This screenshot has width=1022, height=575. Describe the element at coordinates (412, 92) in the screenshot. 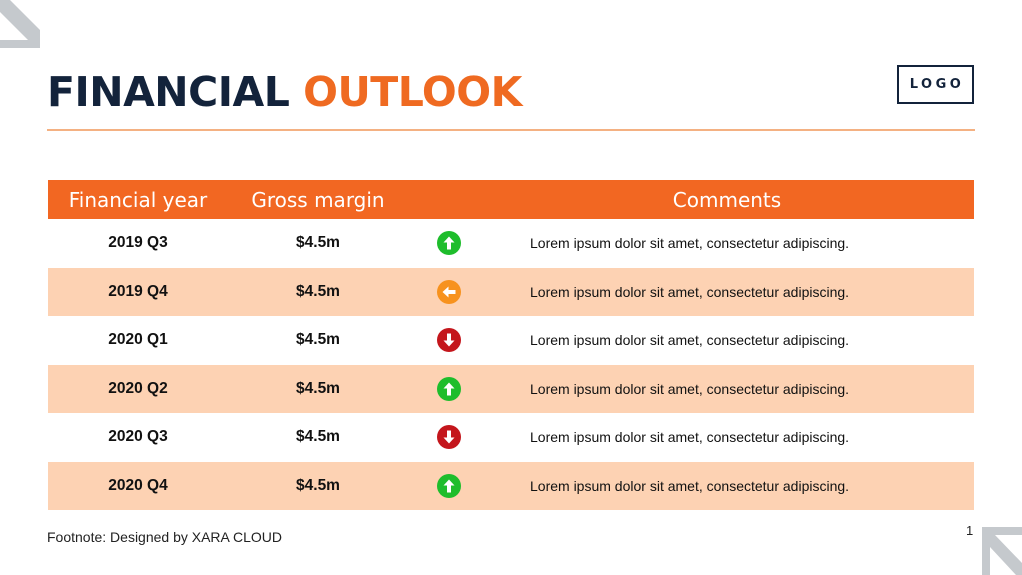

I see `title-part-two: OUTLOOK` at that location.